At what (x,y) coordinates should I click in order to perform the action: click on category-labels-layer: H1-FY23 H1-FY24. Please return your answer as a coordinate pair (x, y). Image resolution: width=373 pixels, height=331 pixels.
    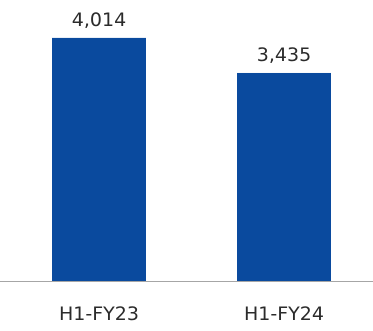
    Looking at the image, I should click on (191, 314).